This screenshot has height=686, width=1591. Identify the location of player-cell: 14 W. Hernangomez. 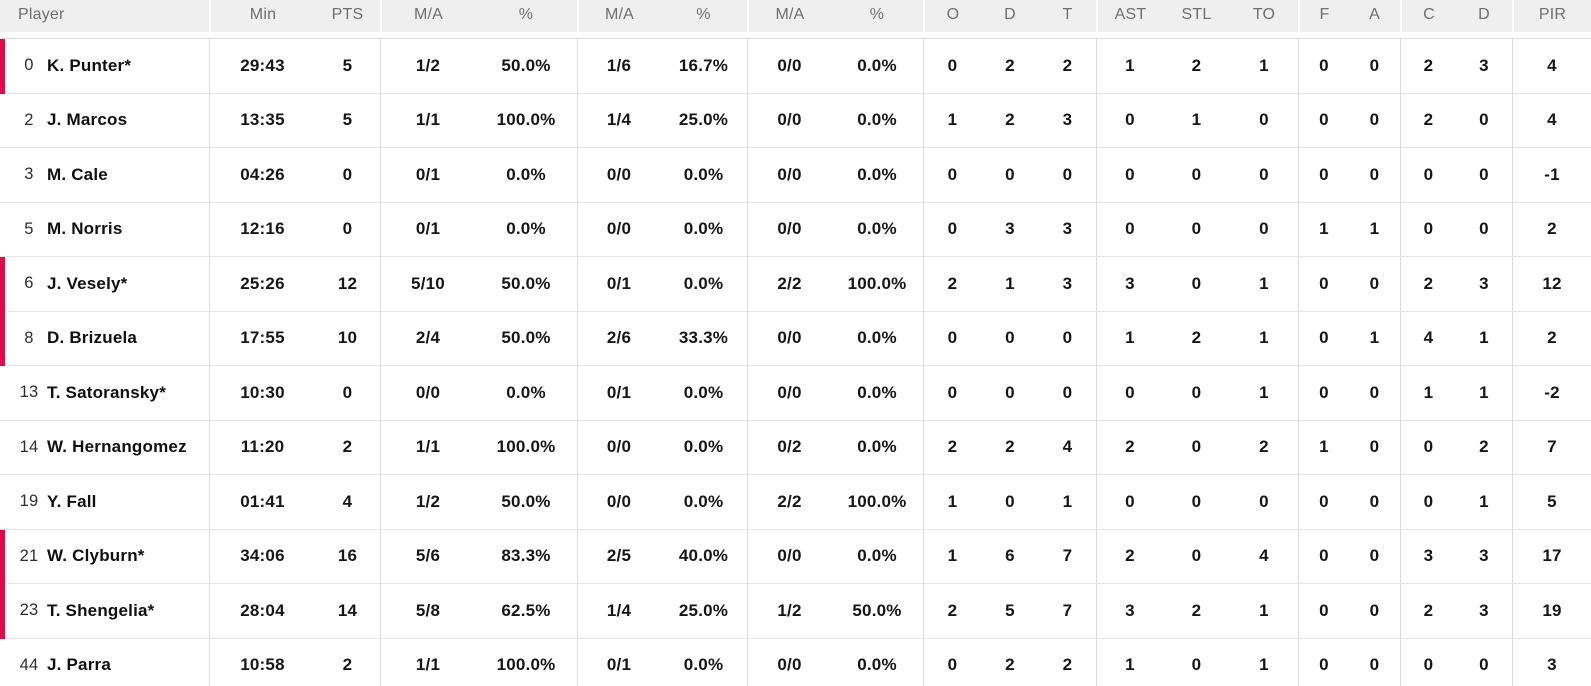
(104, 448).